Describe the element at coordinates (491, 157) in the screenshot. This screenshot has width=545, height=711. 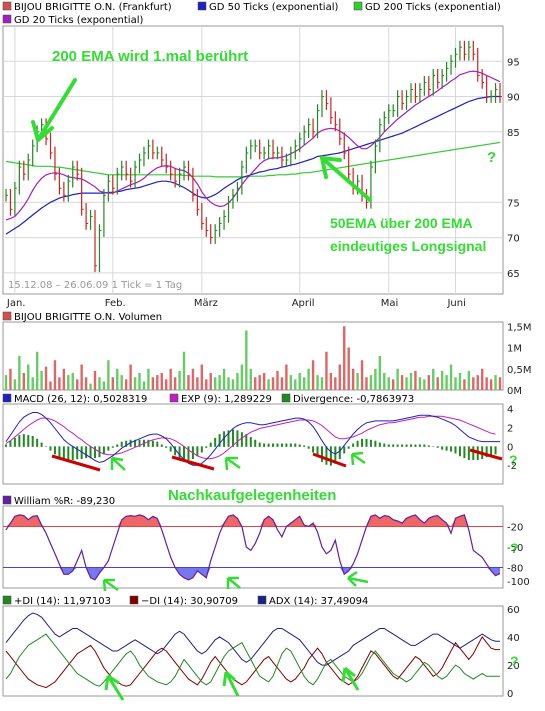
I see `annotation-question-price: ?` at that location.